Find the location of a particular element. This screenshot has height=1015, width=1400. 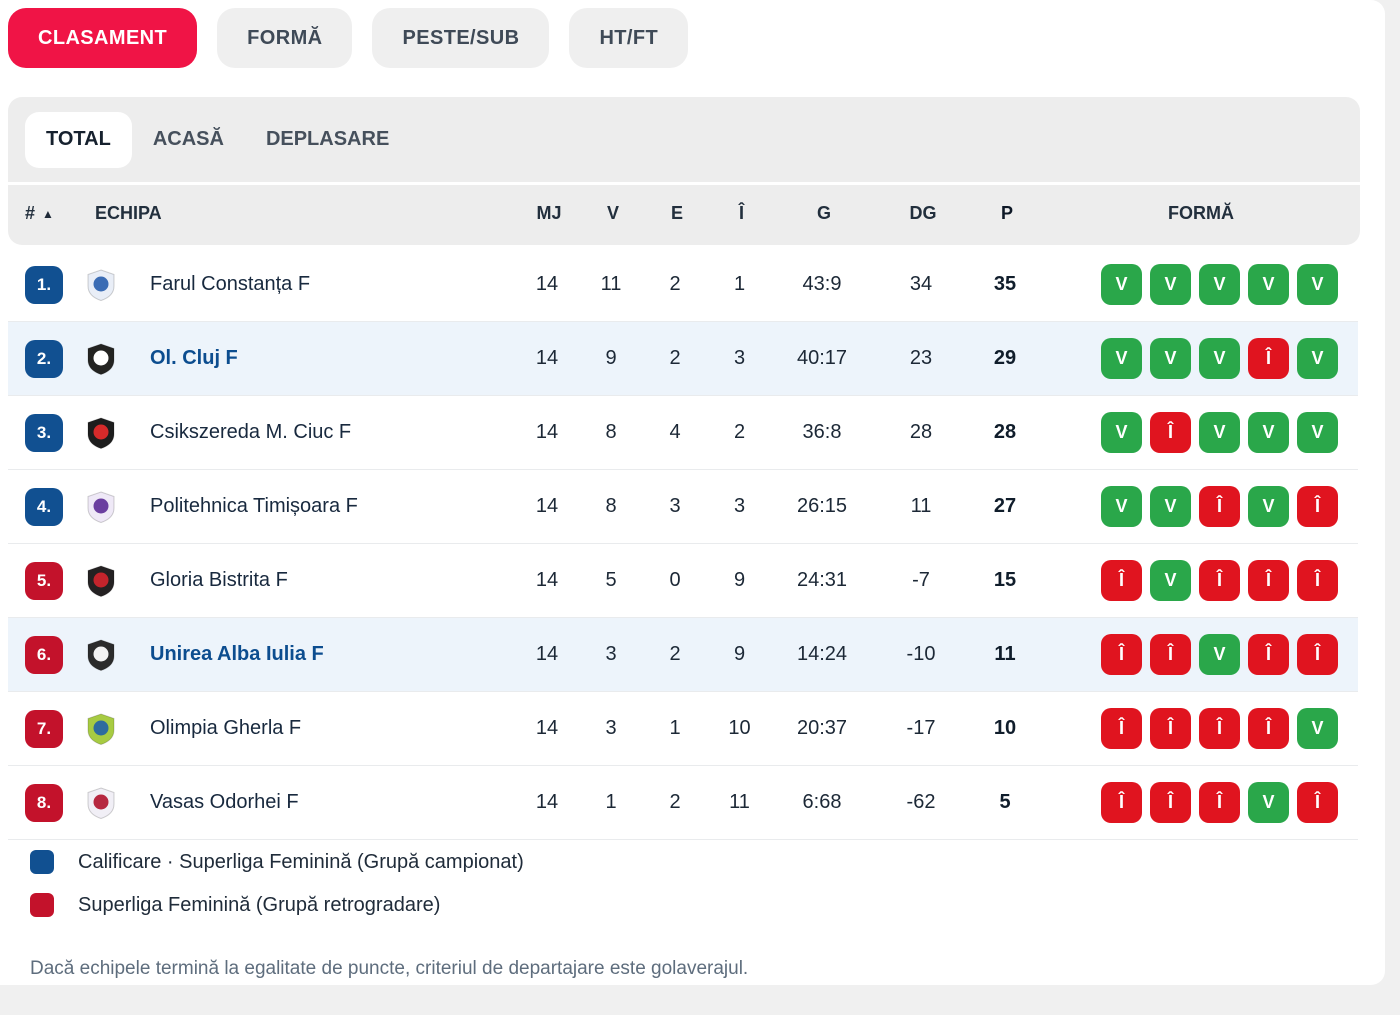

cell-dg: 34 is located at coordinates (921, 284).